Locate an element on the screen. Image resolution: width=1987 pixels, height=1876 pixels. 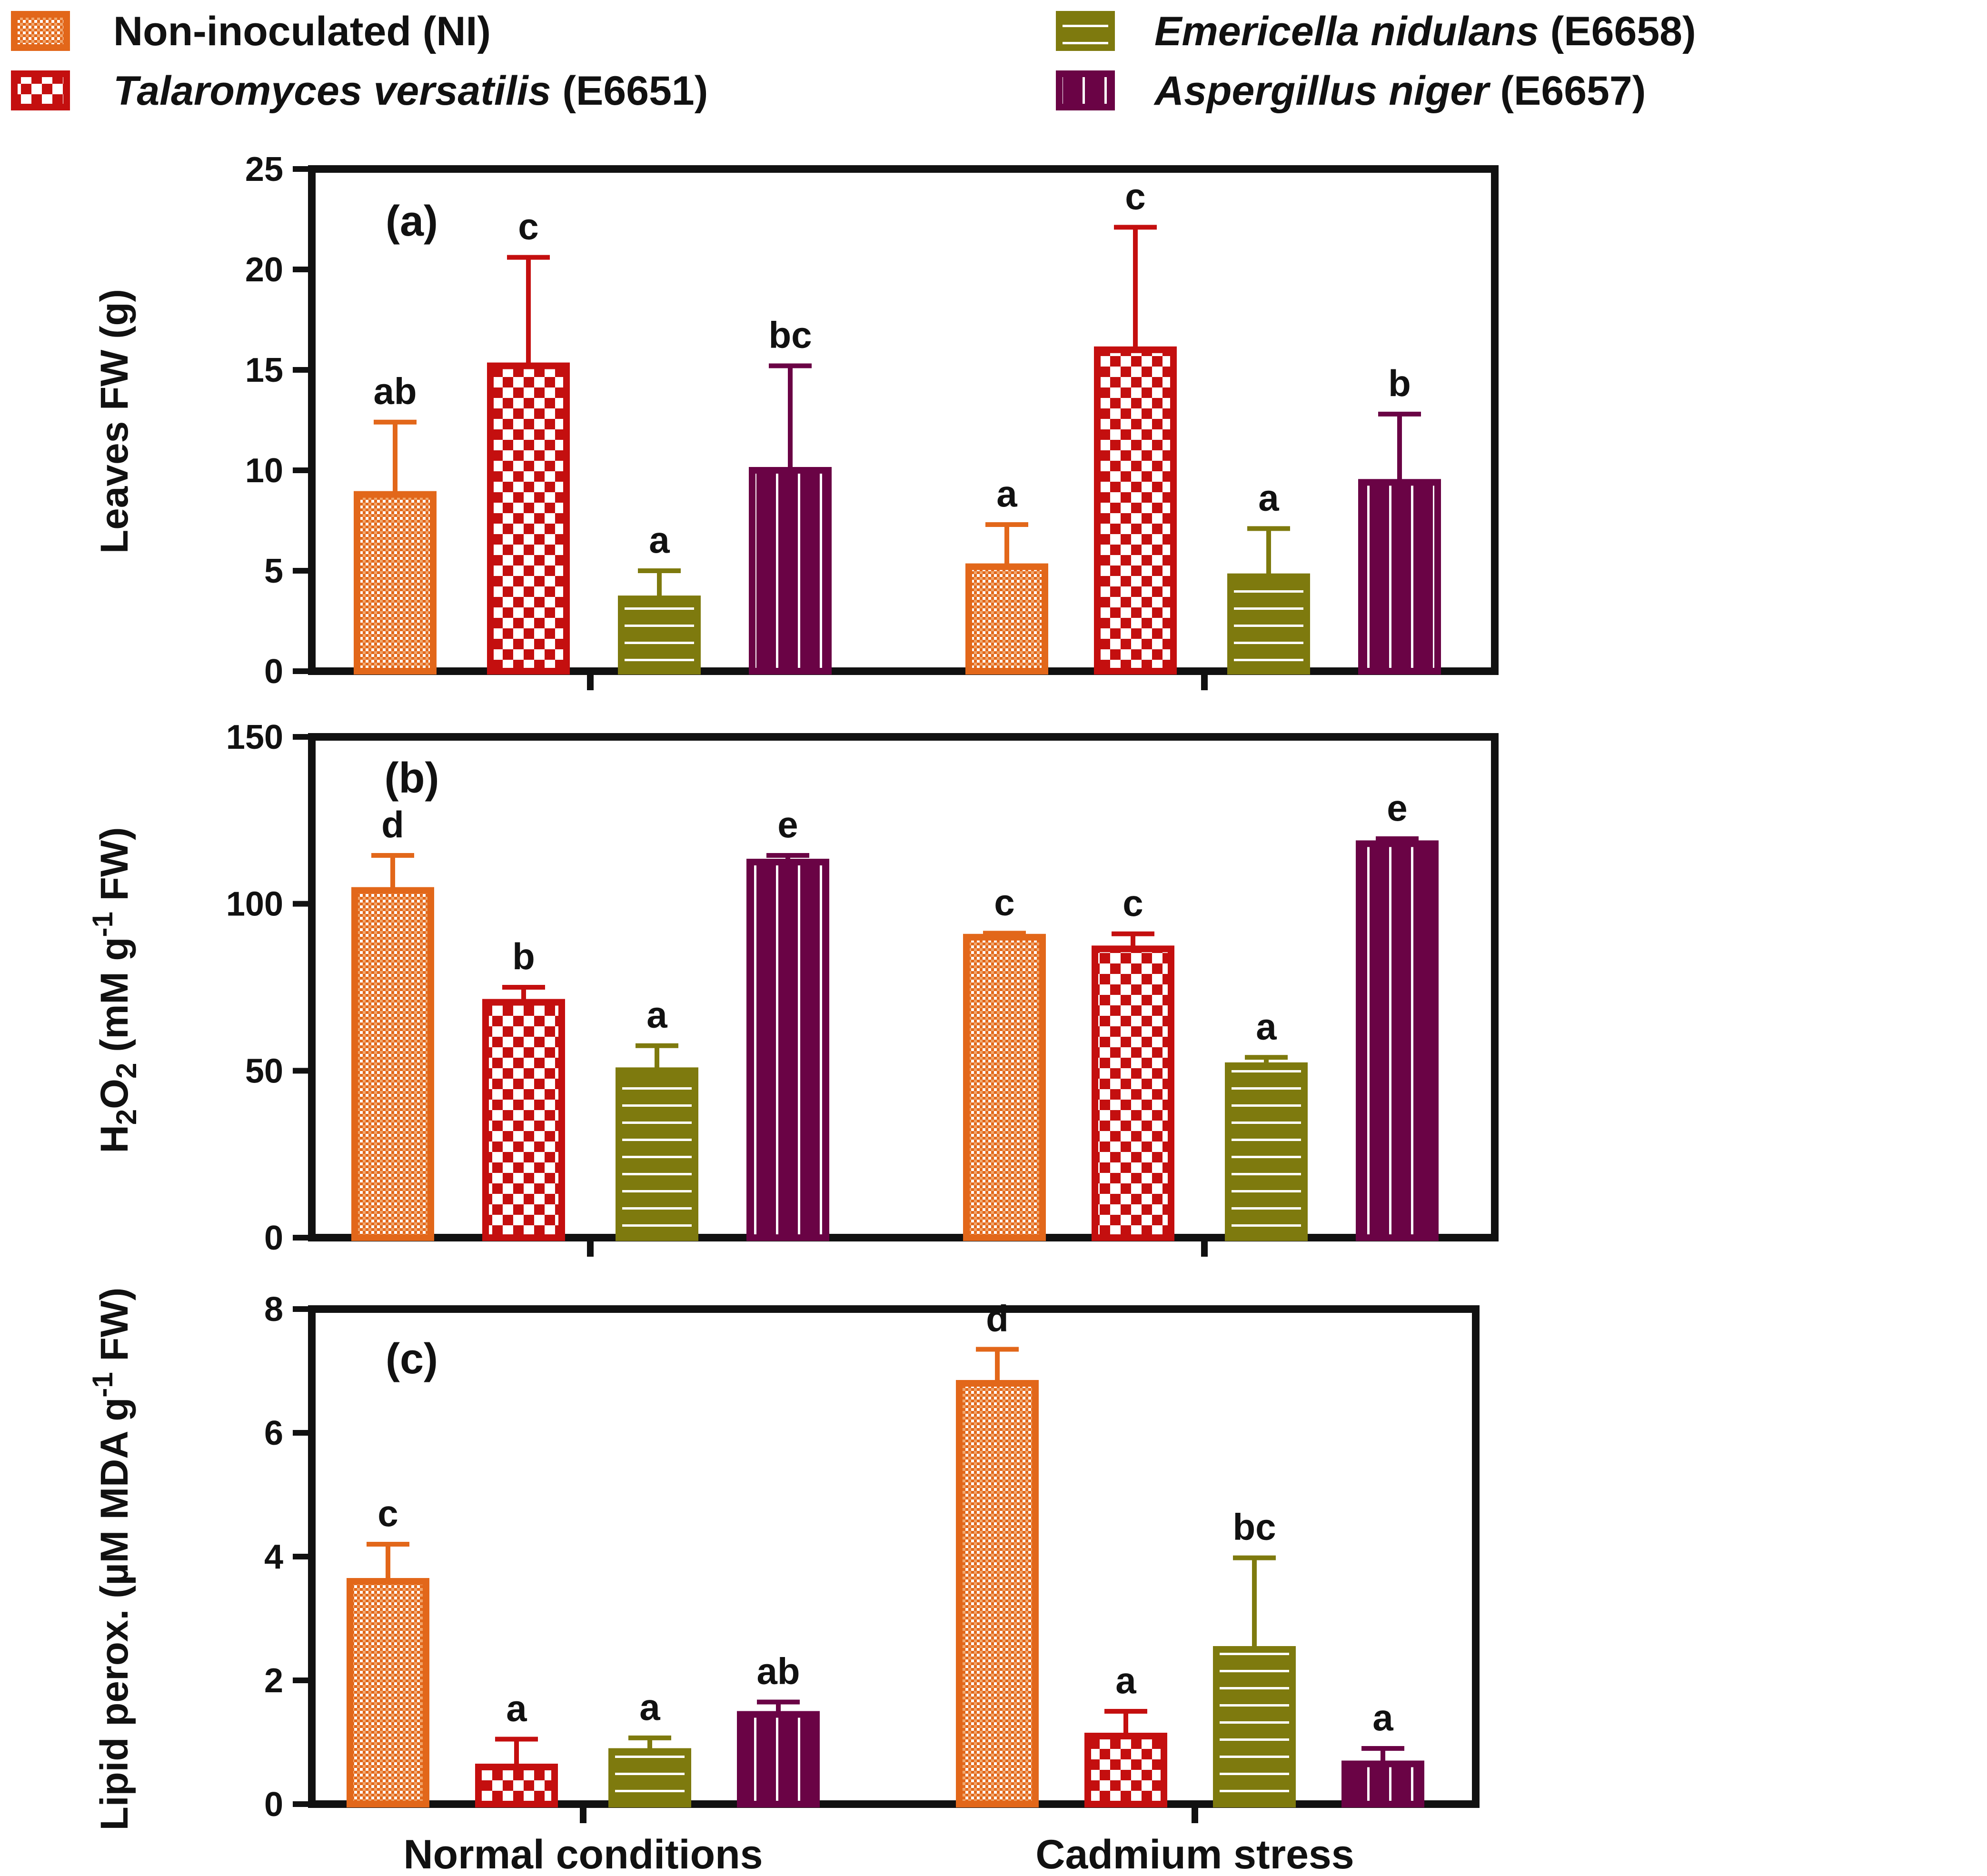
legend-swatch-e6657 is located at coordinates (1085, 90).